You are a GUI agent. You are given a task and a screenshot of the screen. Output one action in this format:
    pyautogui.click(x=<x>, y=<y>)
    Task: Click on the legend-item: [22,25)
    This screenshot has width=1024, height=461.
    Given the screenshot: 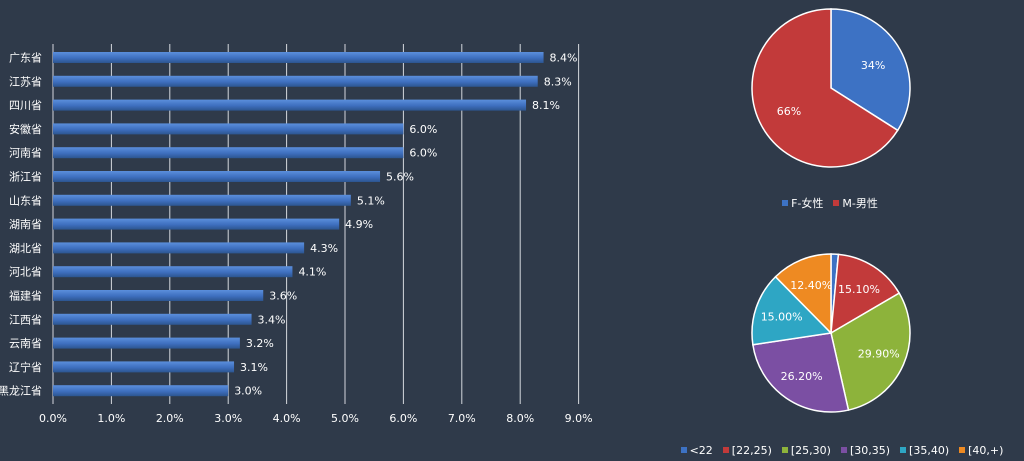 What is the action you would take?
    pyautogui.click(x=747, y=450)
    